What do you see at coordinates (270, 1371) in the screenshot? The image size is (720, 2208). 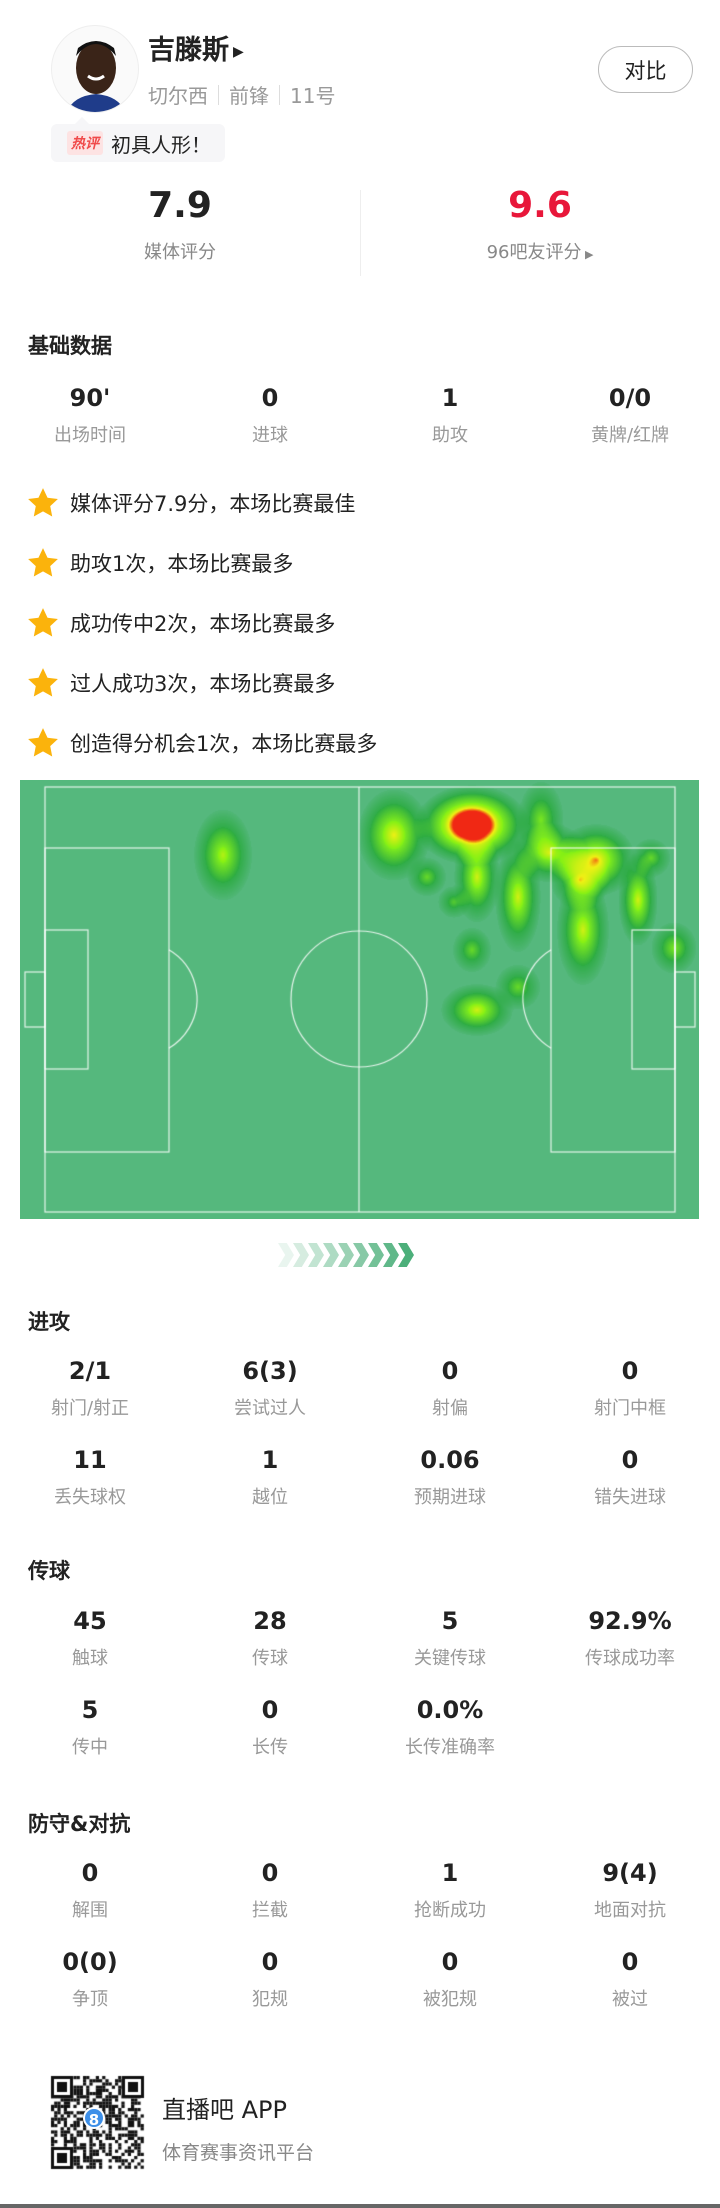 I see `stat-value: 6(3)` at bounding box center [270, 1371].